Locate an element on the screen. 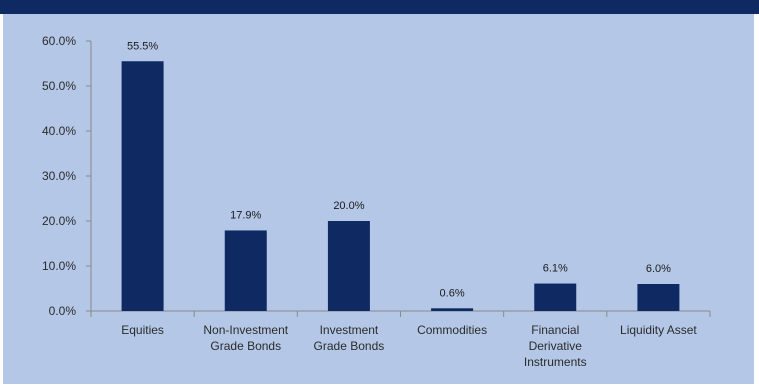 The width and height of the screenshot is (759, 387). data-label: 20.0% is located at coordinates (348, 206).